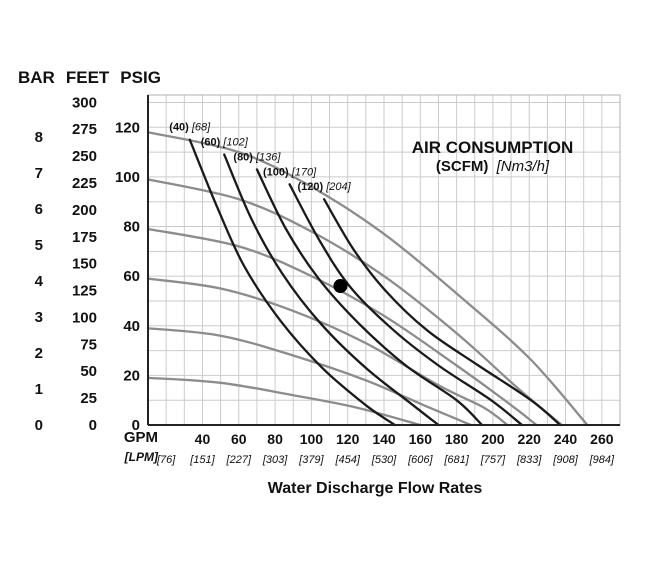 The height and width of the screenshot is (564, 650). What do you see at coordinates (311, 460) in the screenshot?
I see `lpm-tick-label: [379]` at bounding box center [311, 460].